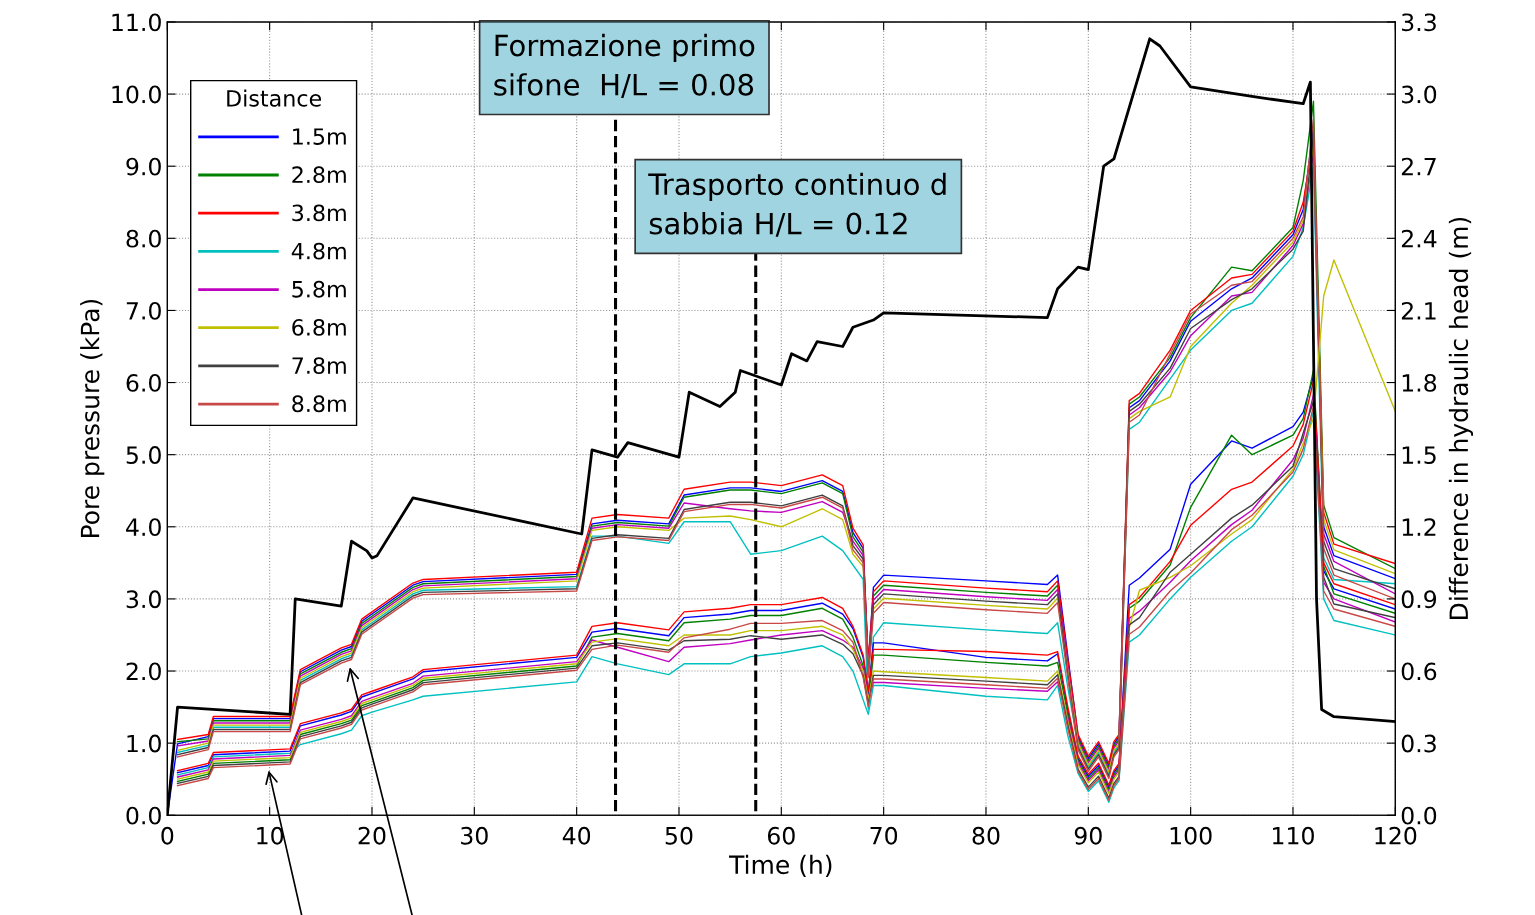  Describe the element at coordinates (143, 238) in the screenshot. I see `y-tick-label: 8.0` at that location.